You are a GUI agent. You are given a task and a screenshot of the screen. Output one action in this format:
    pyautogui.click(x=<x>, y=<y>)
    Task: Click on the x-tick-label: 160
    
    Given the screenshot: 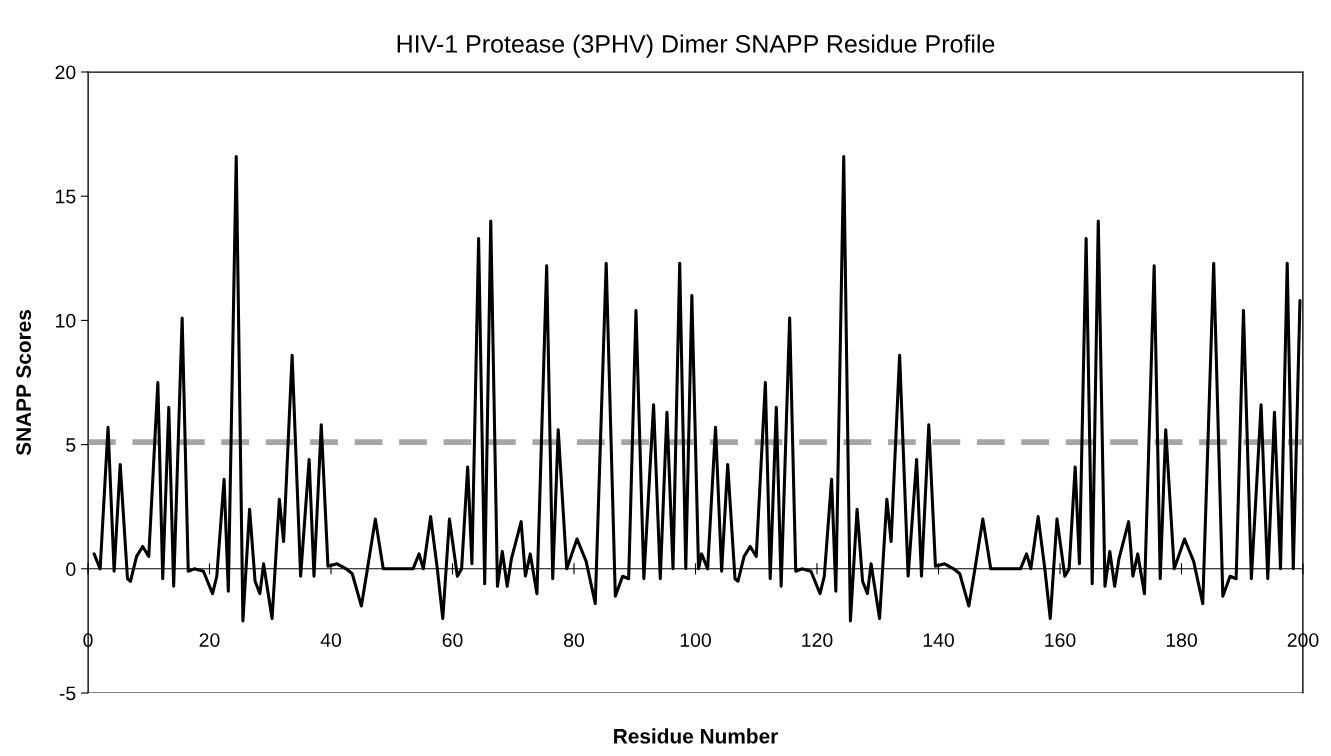 What is the action you would take?
    pyautogui.click(x=1060, y=640)
    